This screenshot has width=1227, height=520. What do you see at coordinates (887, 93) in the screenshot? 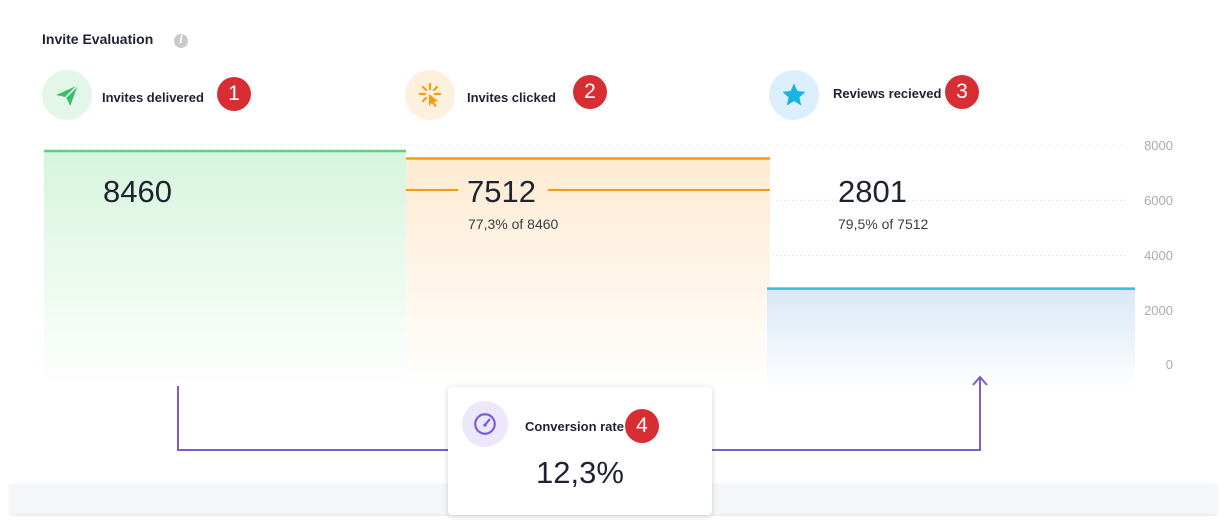
I see `stage-label-reviews: Reviews recieved` at bounding box center [887, 93].